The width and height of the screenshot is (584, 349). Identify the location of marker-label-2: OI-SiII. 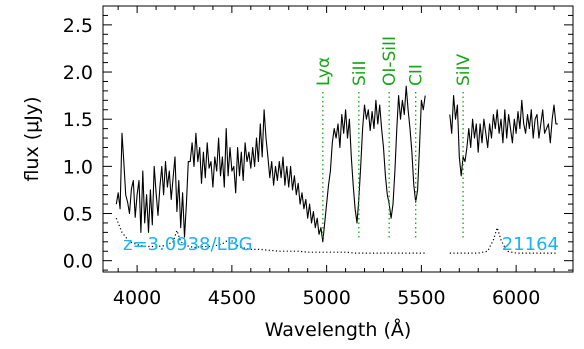
(390, 61).